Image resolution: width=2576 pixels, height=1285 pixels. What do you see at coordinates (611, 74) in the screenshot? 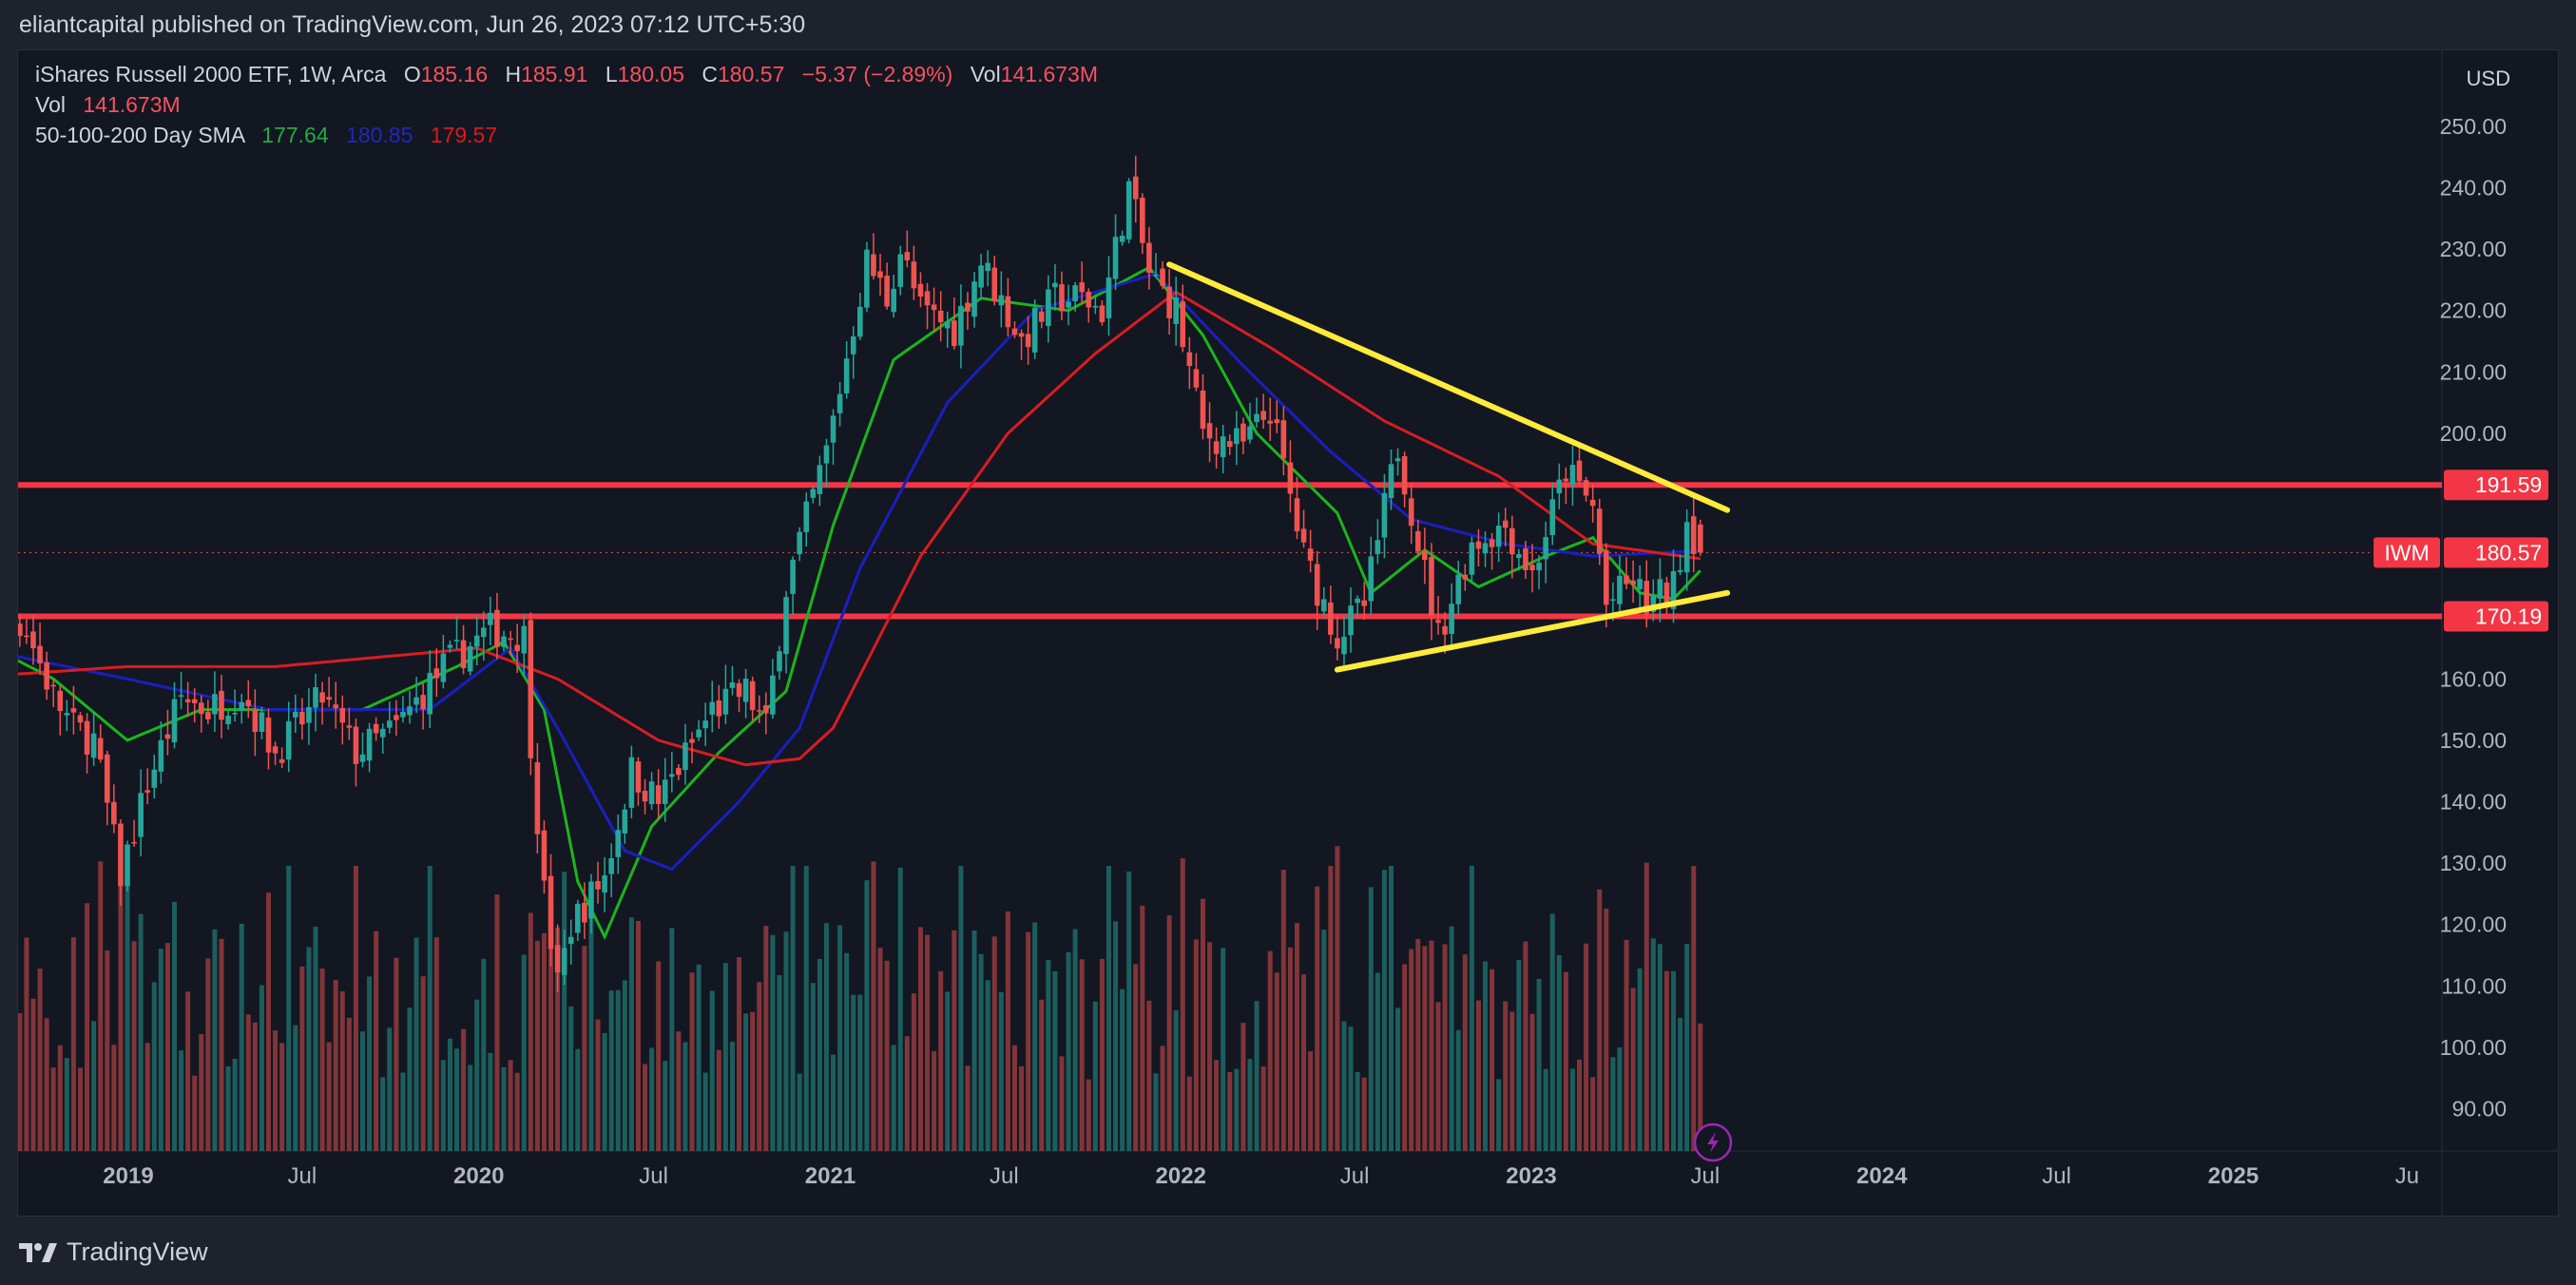
I see `legend-low-label: L` at bounding box center [611, 74].